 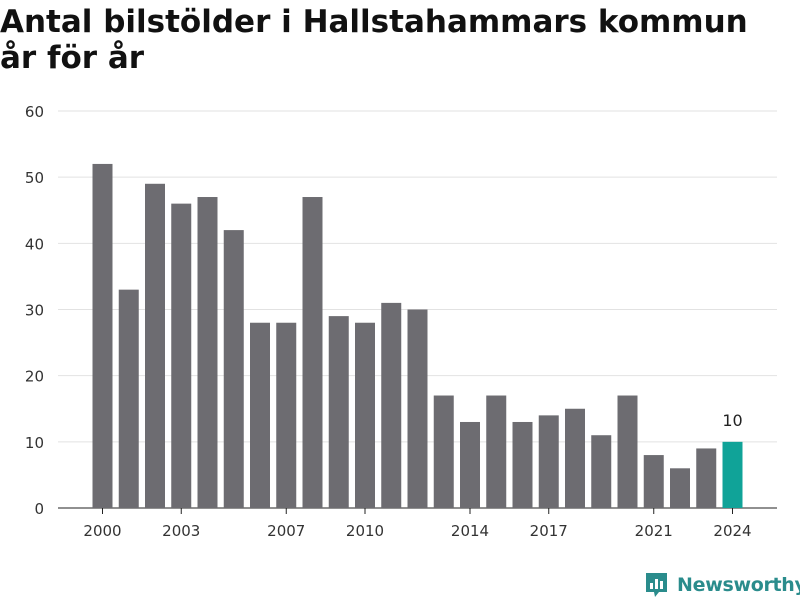 What do you see at coordinates (34, 377) in the screenshot?
I see `y-tick-label: 20` at bounding box center [34, 377].